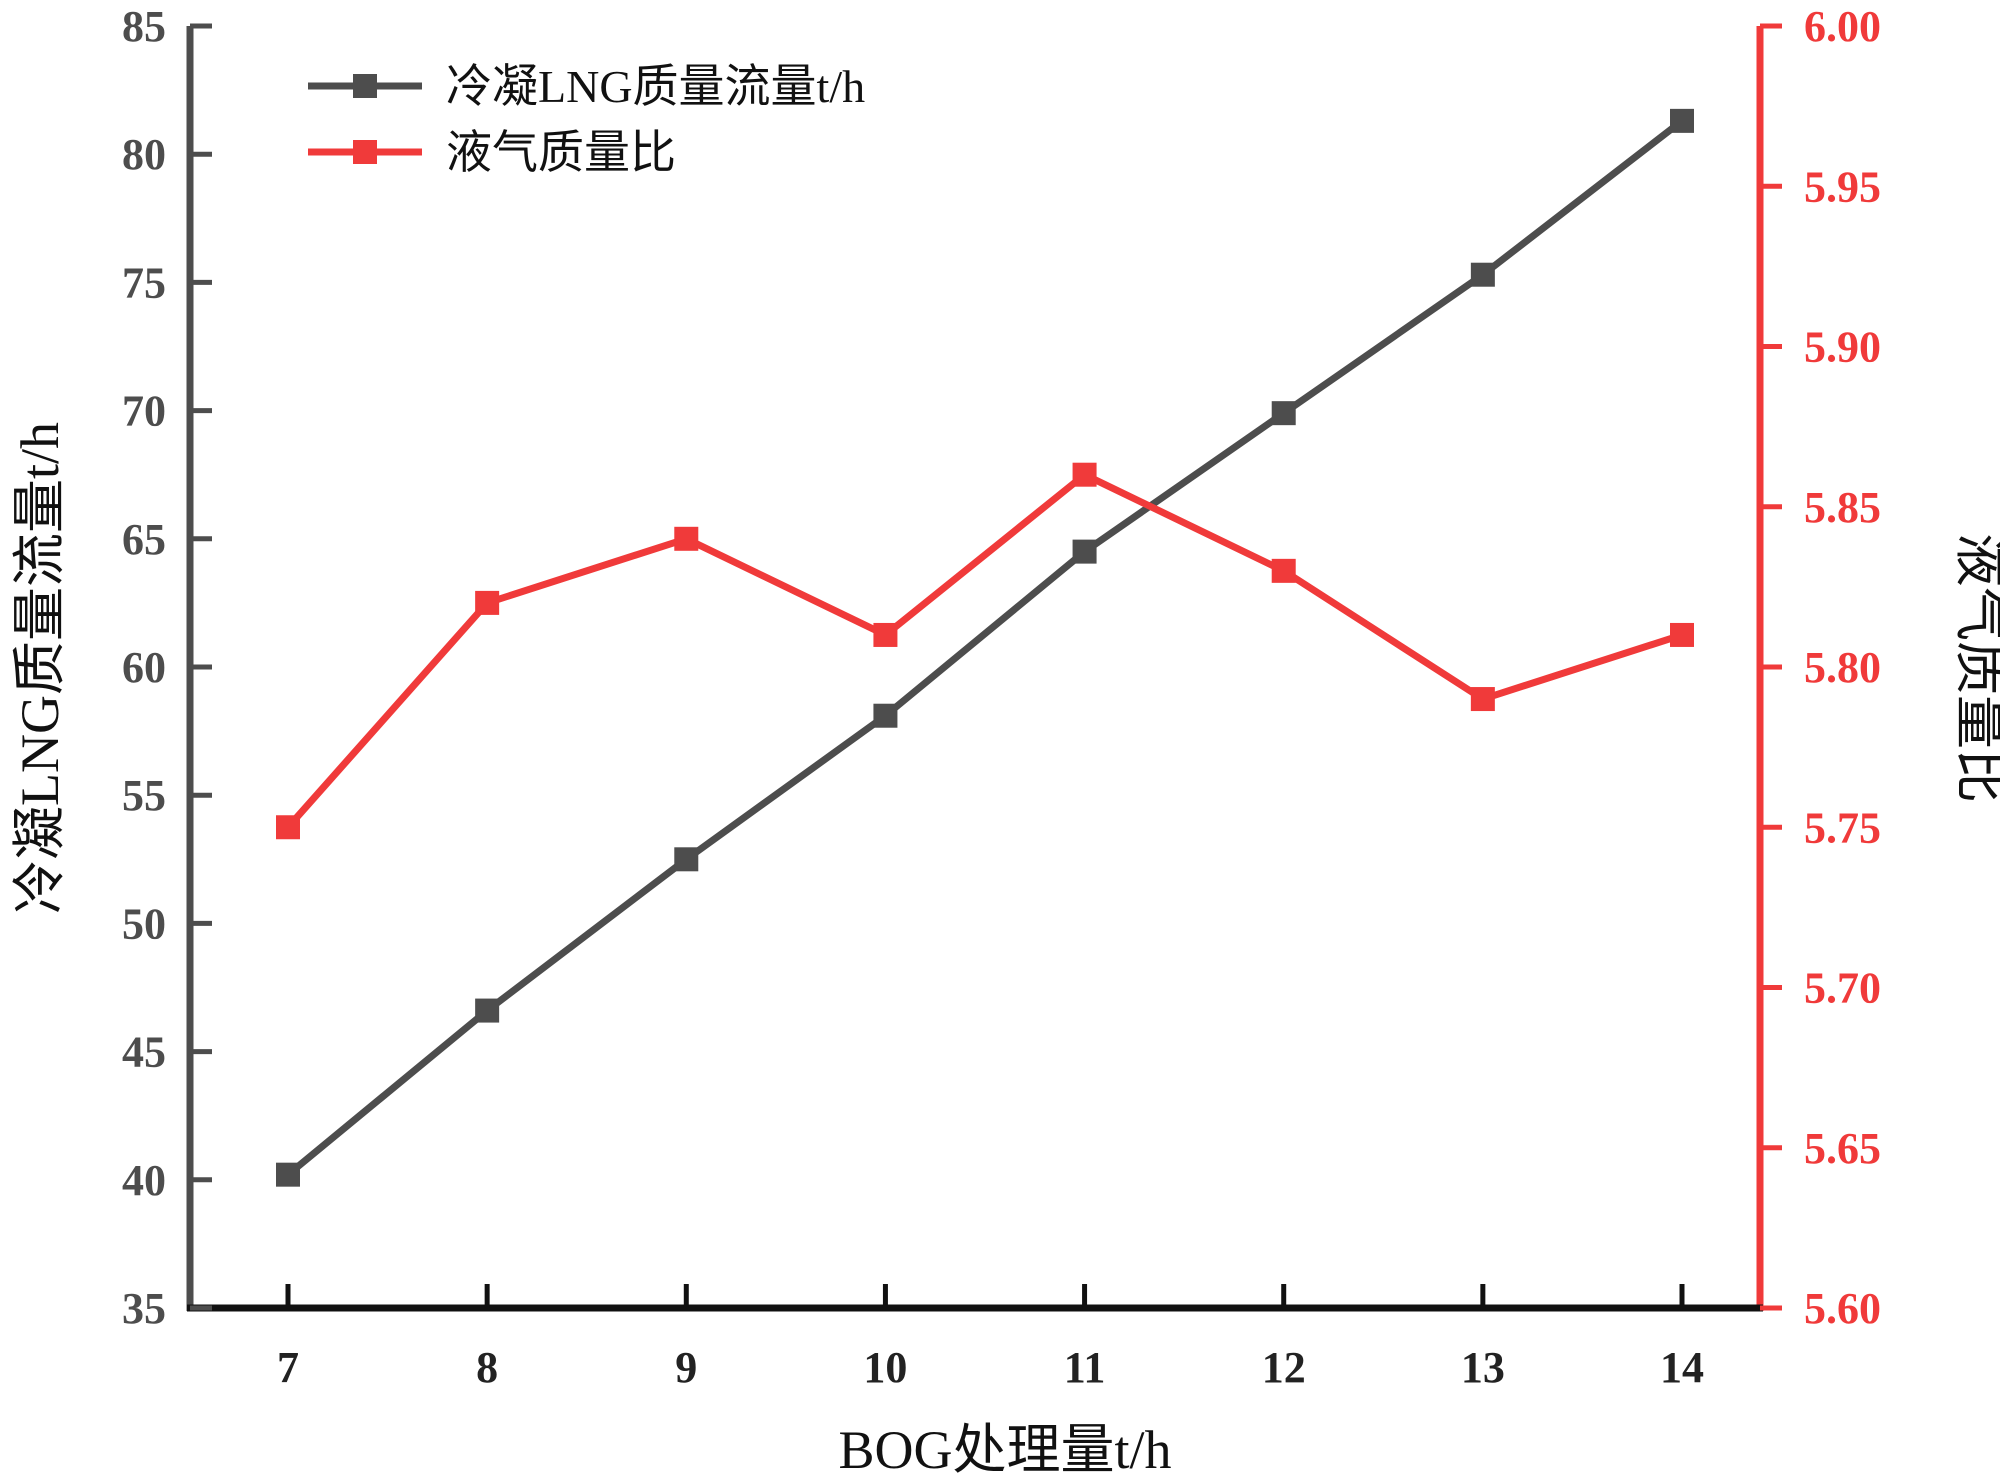 This screenshot has width=2000, height=1483. I want to click on left-y-axis-title: 冷凝LNG质量流量t/h, so click(40, 668).